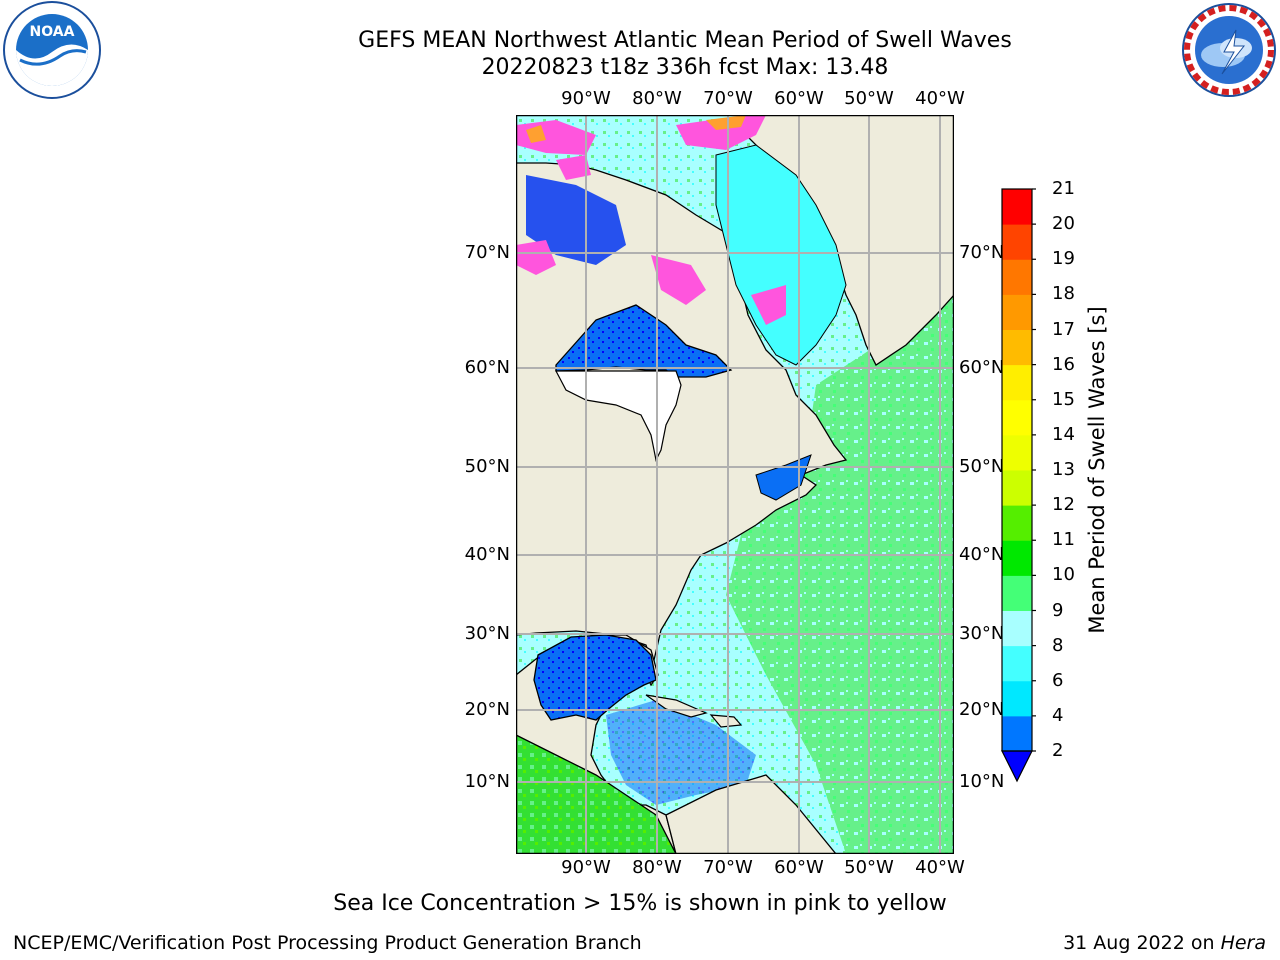 This screenshot has width=1280, height=960. Describe the element at coordinates (982, 466) in the screenshot. I see `lat-label-right: 50°N` at that location.